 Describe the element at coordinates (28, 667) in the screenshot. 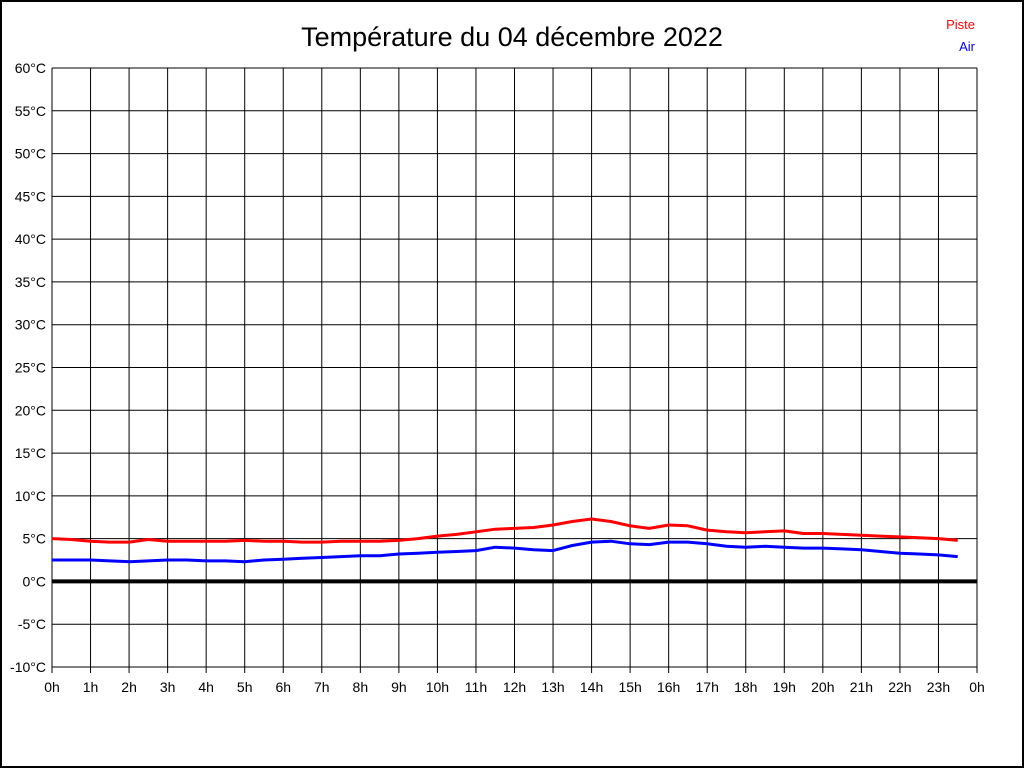

I see `y-axis-label: -10°C` at that location.